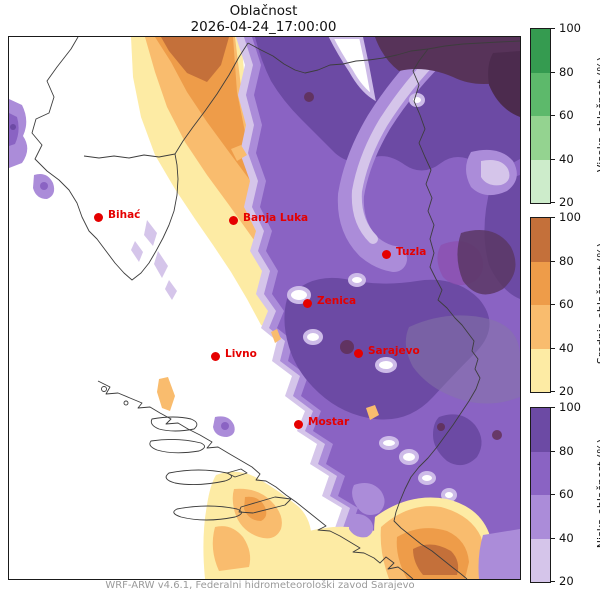  Describe the element at coordinates (411, 252) in the screenshot. I see `city-label: Tuzla` at that location.